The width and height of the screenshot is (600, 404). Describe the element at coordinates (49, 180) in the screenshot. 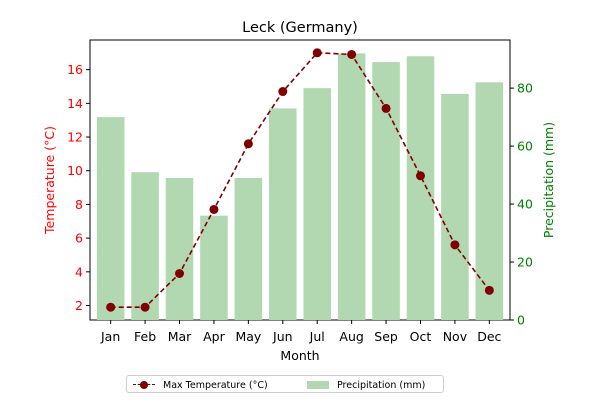

I see `y-axis-left-label: Temperature (°C)` at that location.